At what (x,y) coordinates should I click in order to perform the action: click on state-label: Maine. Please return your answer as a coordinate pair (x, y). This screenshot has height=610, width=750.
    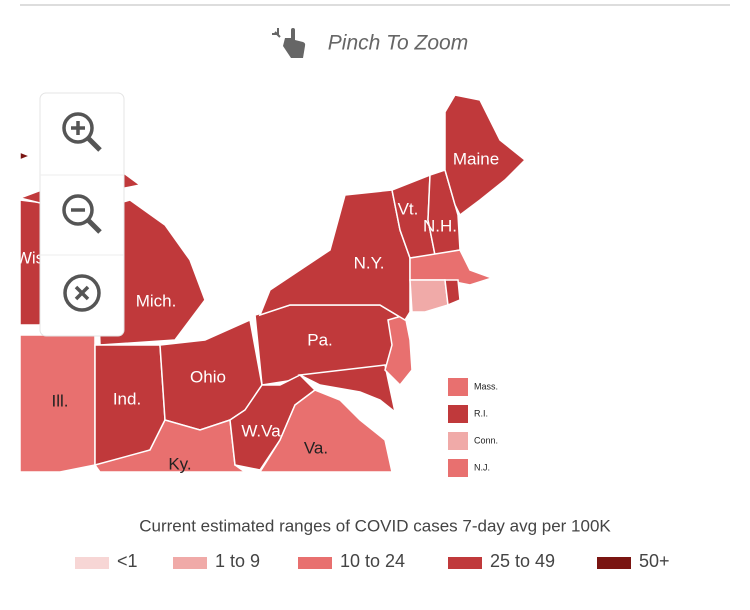
    Looking at the image, I should click on (476, 158).